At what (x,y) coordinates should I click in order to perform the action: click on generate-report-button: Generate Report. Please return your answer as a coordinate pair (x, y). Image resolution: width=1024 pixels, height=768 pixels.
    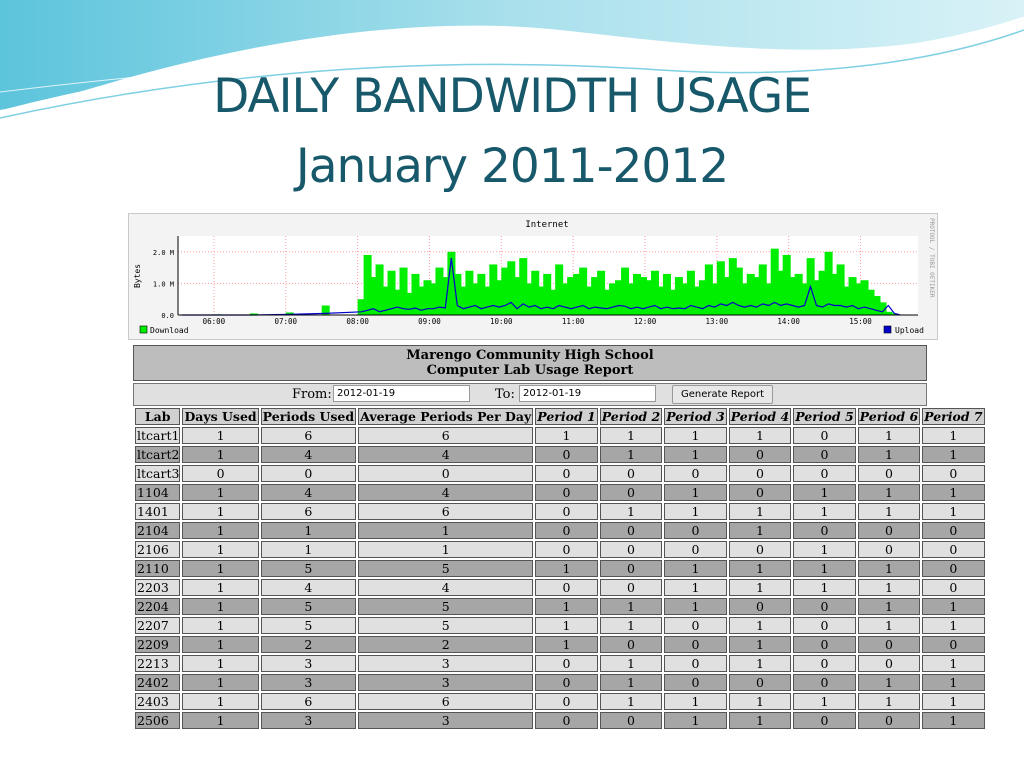
    Looking at the image, I should click on (723, 394).